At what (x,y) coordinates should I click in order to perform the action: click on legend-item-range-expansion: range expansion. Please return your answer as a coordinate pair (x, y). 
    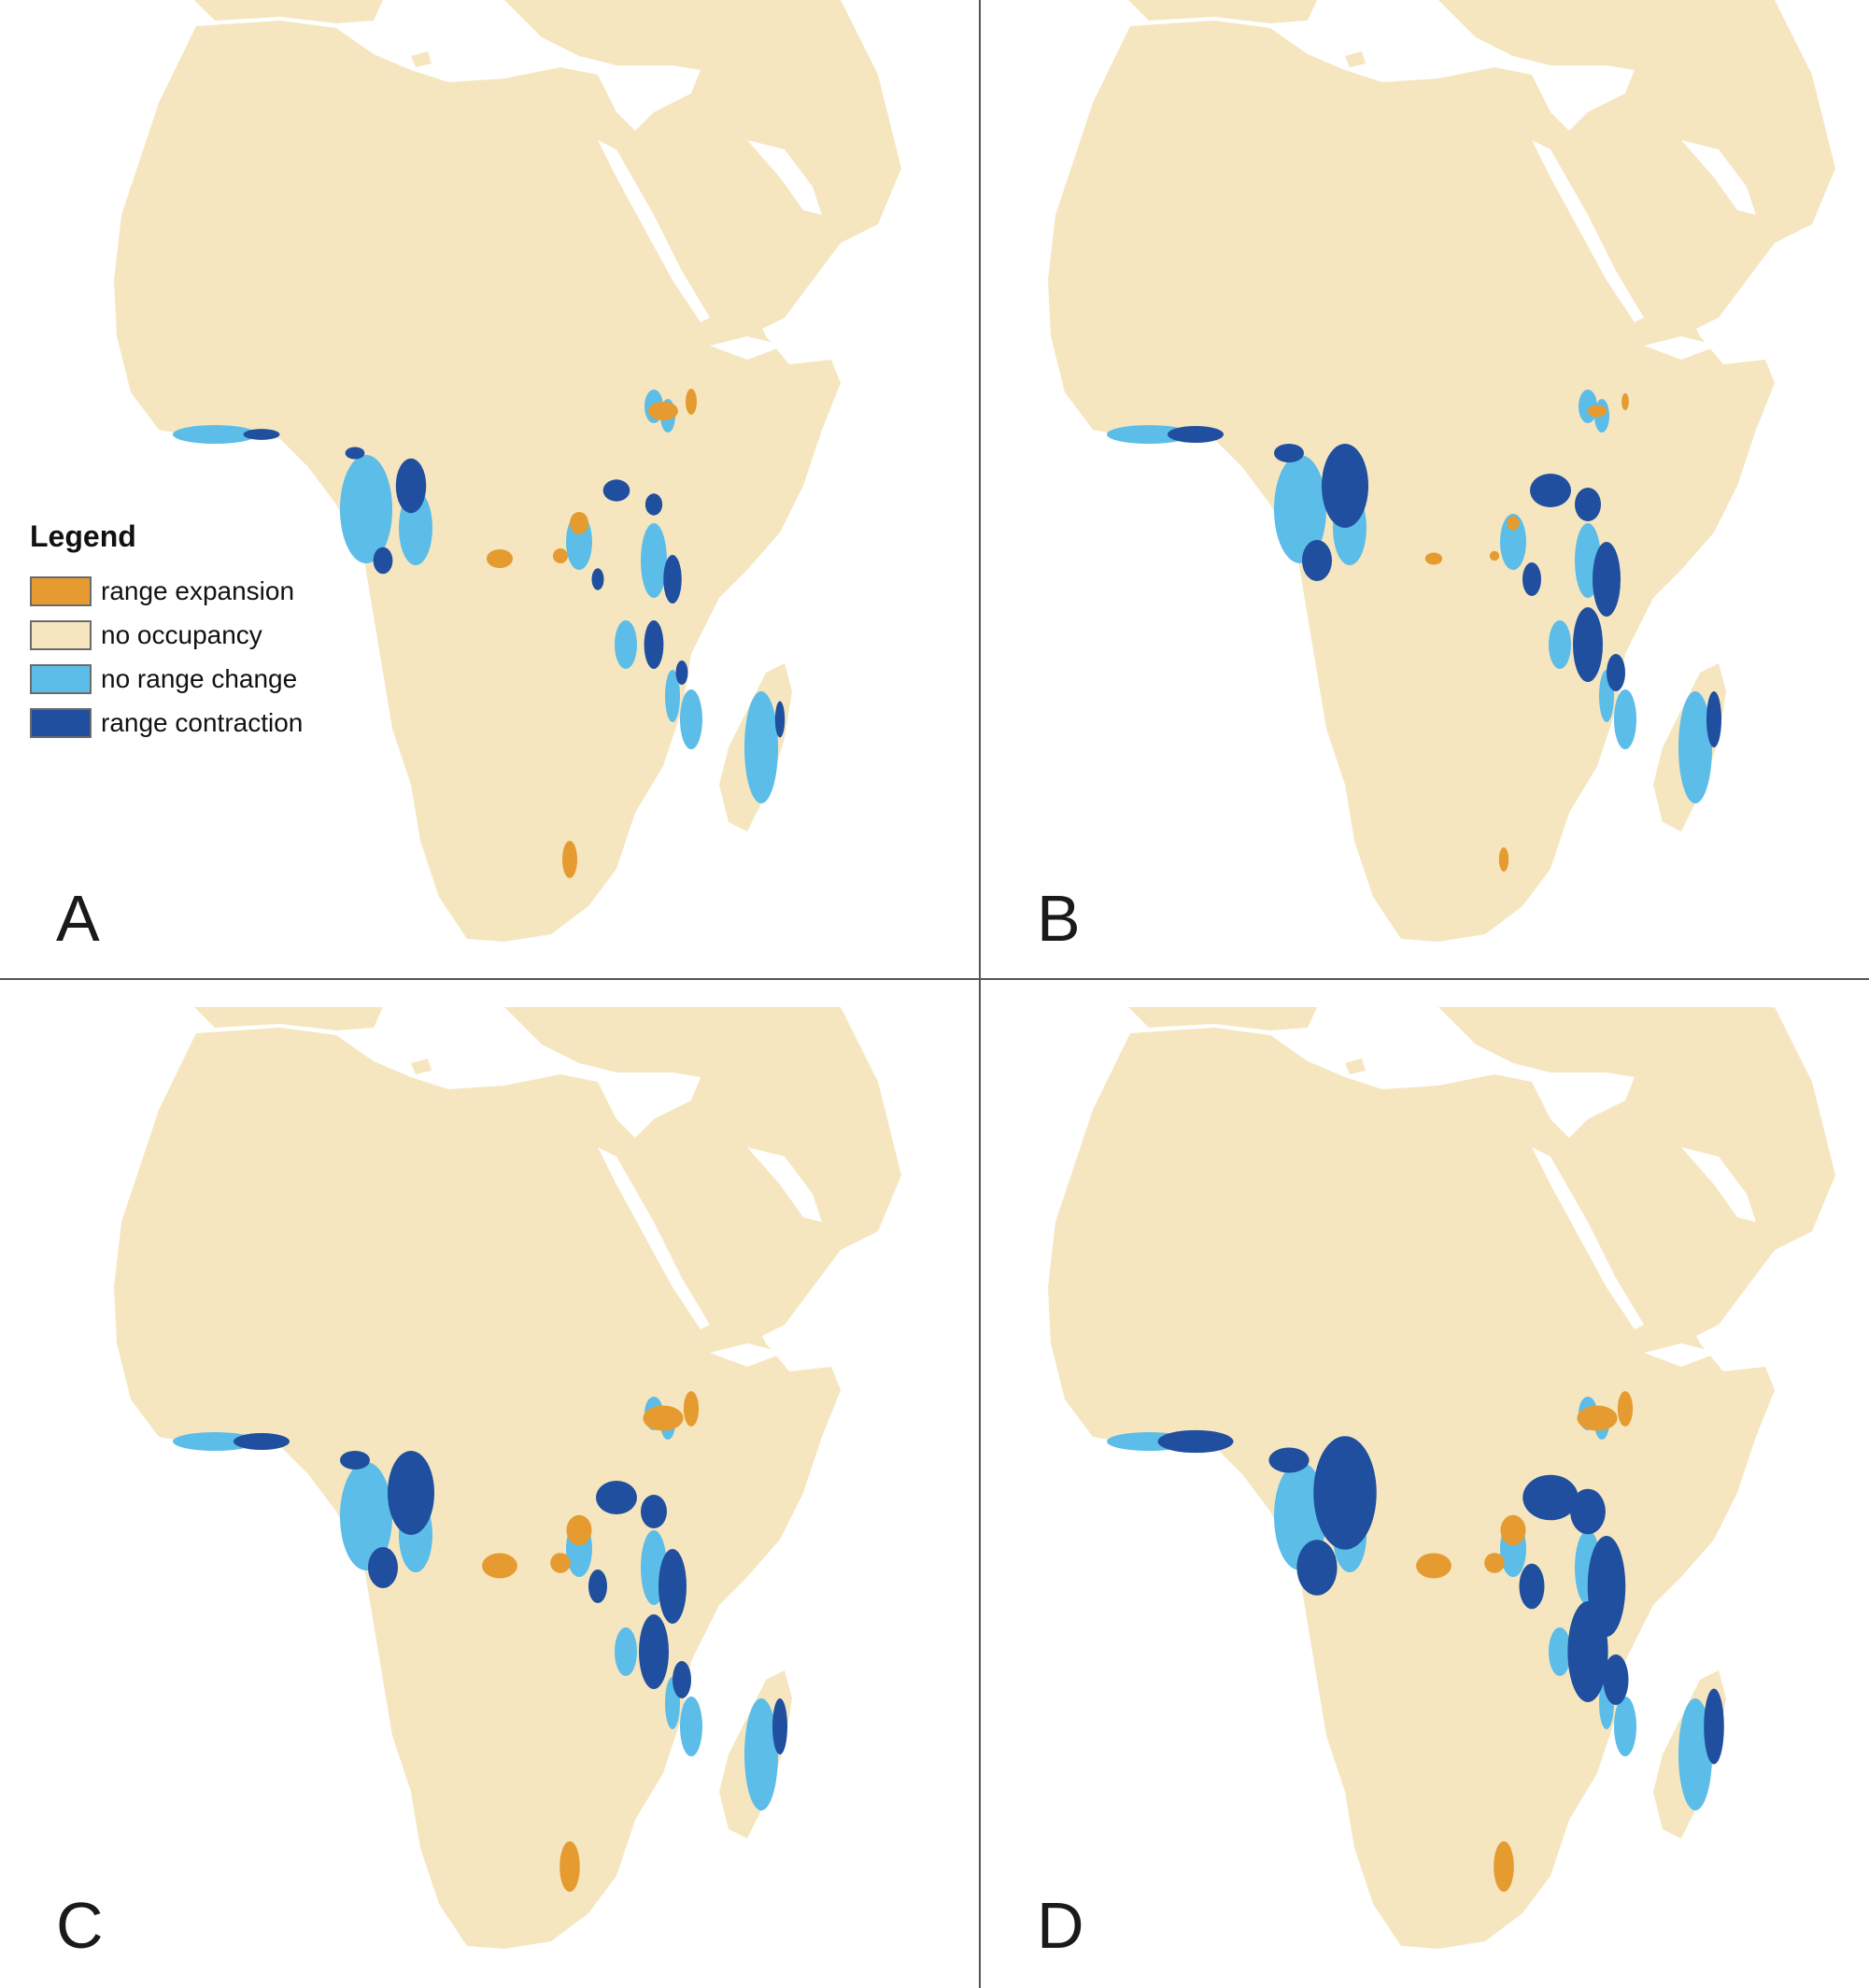
    Looking at the image, I should click on (198, 591).